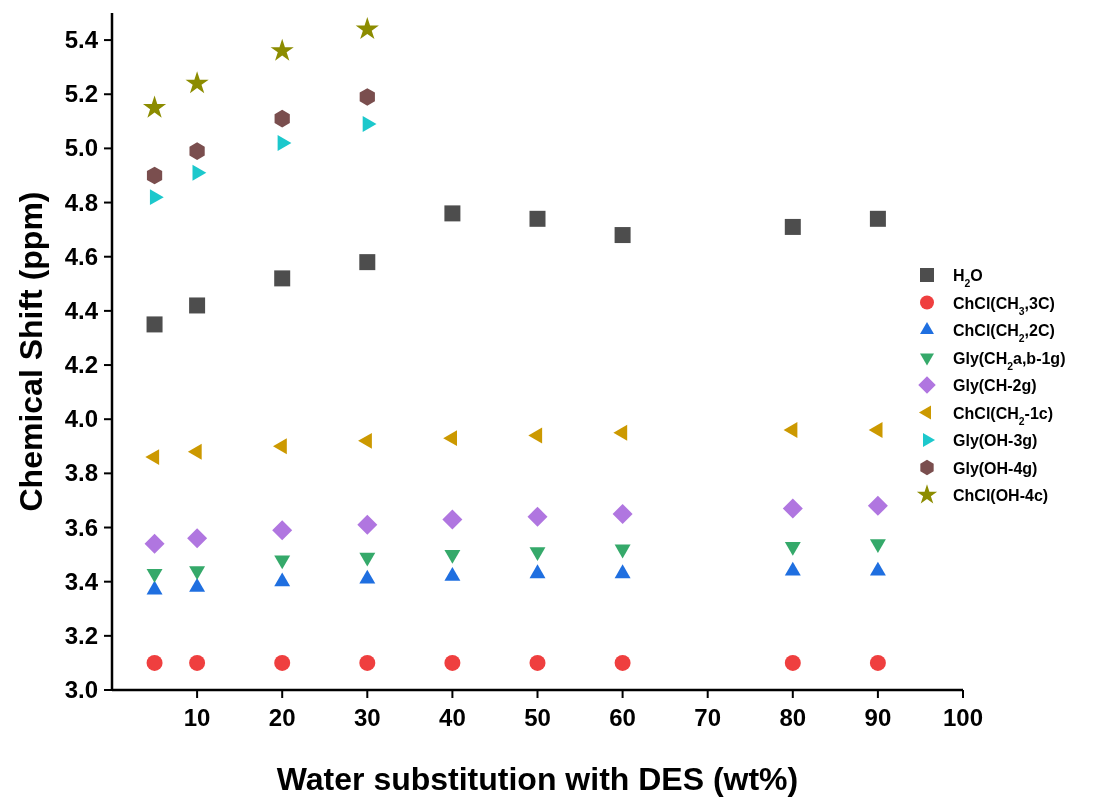 The image size is (1094, 810). I want to click on y-tick-label: 5.0, so click(81, 148).